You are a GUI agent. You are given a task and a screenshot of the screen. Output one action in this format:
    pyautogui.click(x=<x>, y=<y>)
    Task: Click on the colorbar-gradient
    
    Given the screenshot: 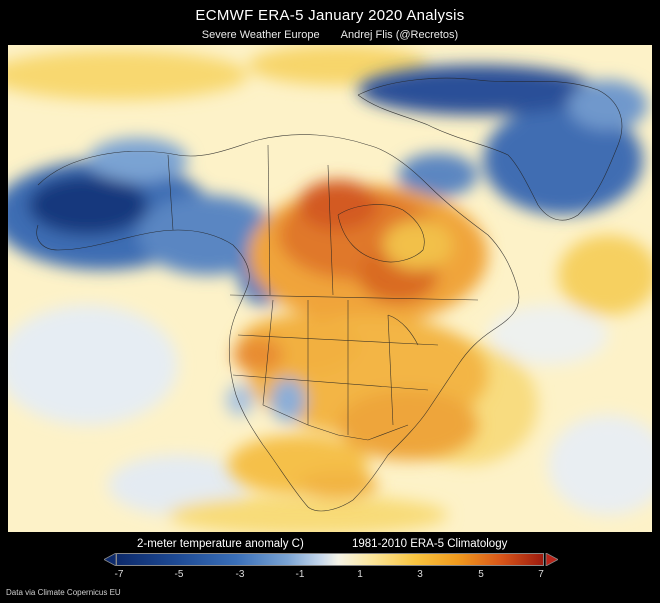 What is the action you would take?
    pyautogui.click(x=330, y=559)
    